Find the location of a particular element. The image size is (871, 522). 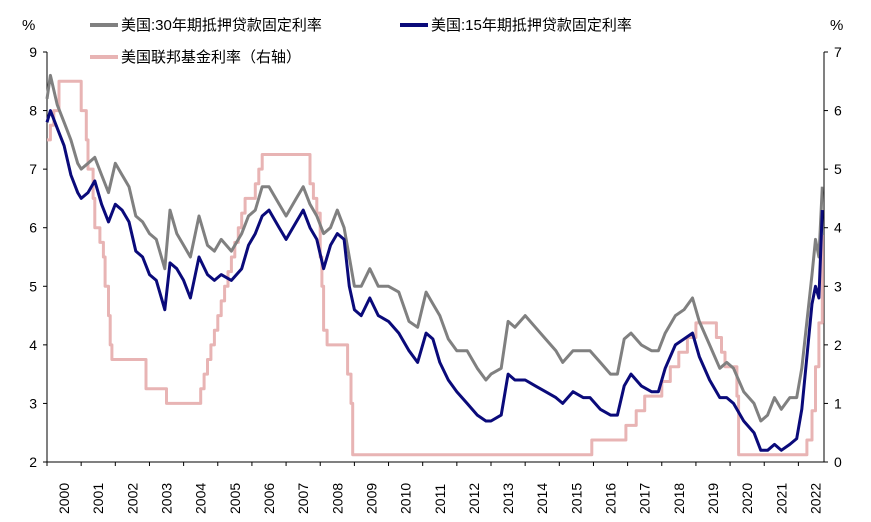

x-tick-label: 2008 is located at coordinates (337, 498).